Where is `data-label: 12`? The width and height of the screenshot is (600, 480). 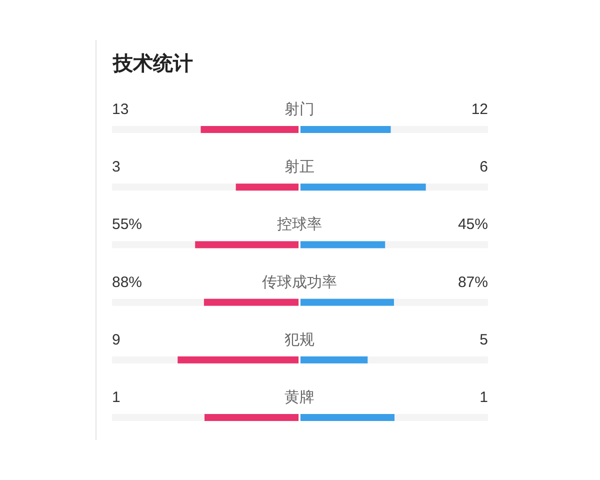 data-label: 12 is located at coordinates (479, 109).